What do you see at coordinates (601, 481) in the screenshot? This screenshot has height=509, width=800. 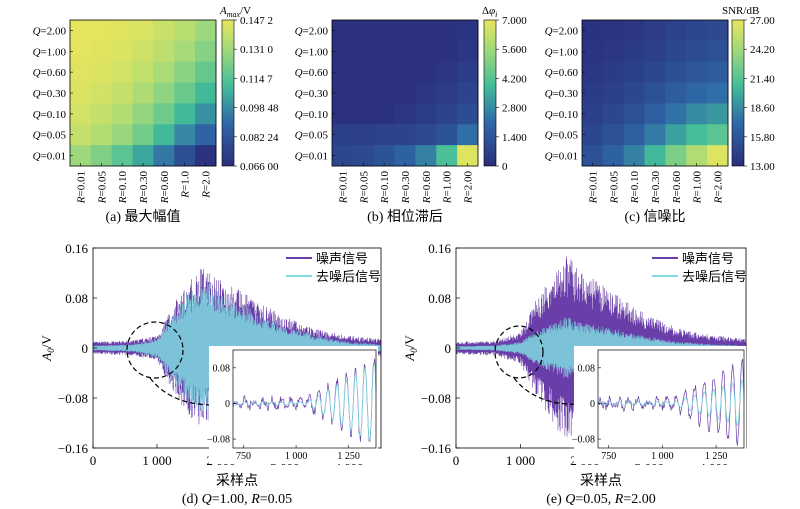 I see `xlabel-e: 采样点` at bounding box center [601, 481].